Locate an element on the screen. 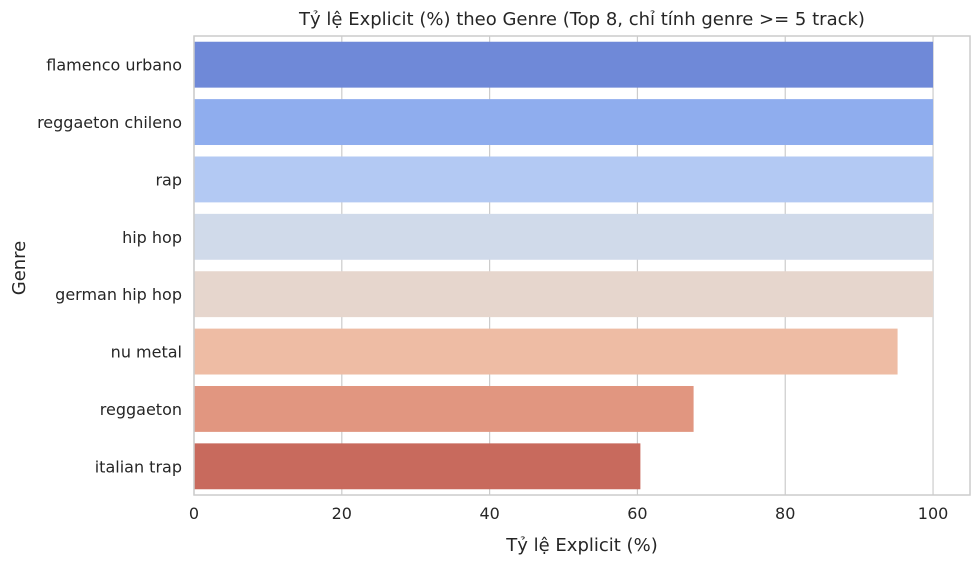 The height and width of the screenshot is (563, 979). x-axis-title: Tỷ lệ Explicit (%) is located at coordinates (581, 545).